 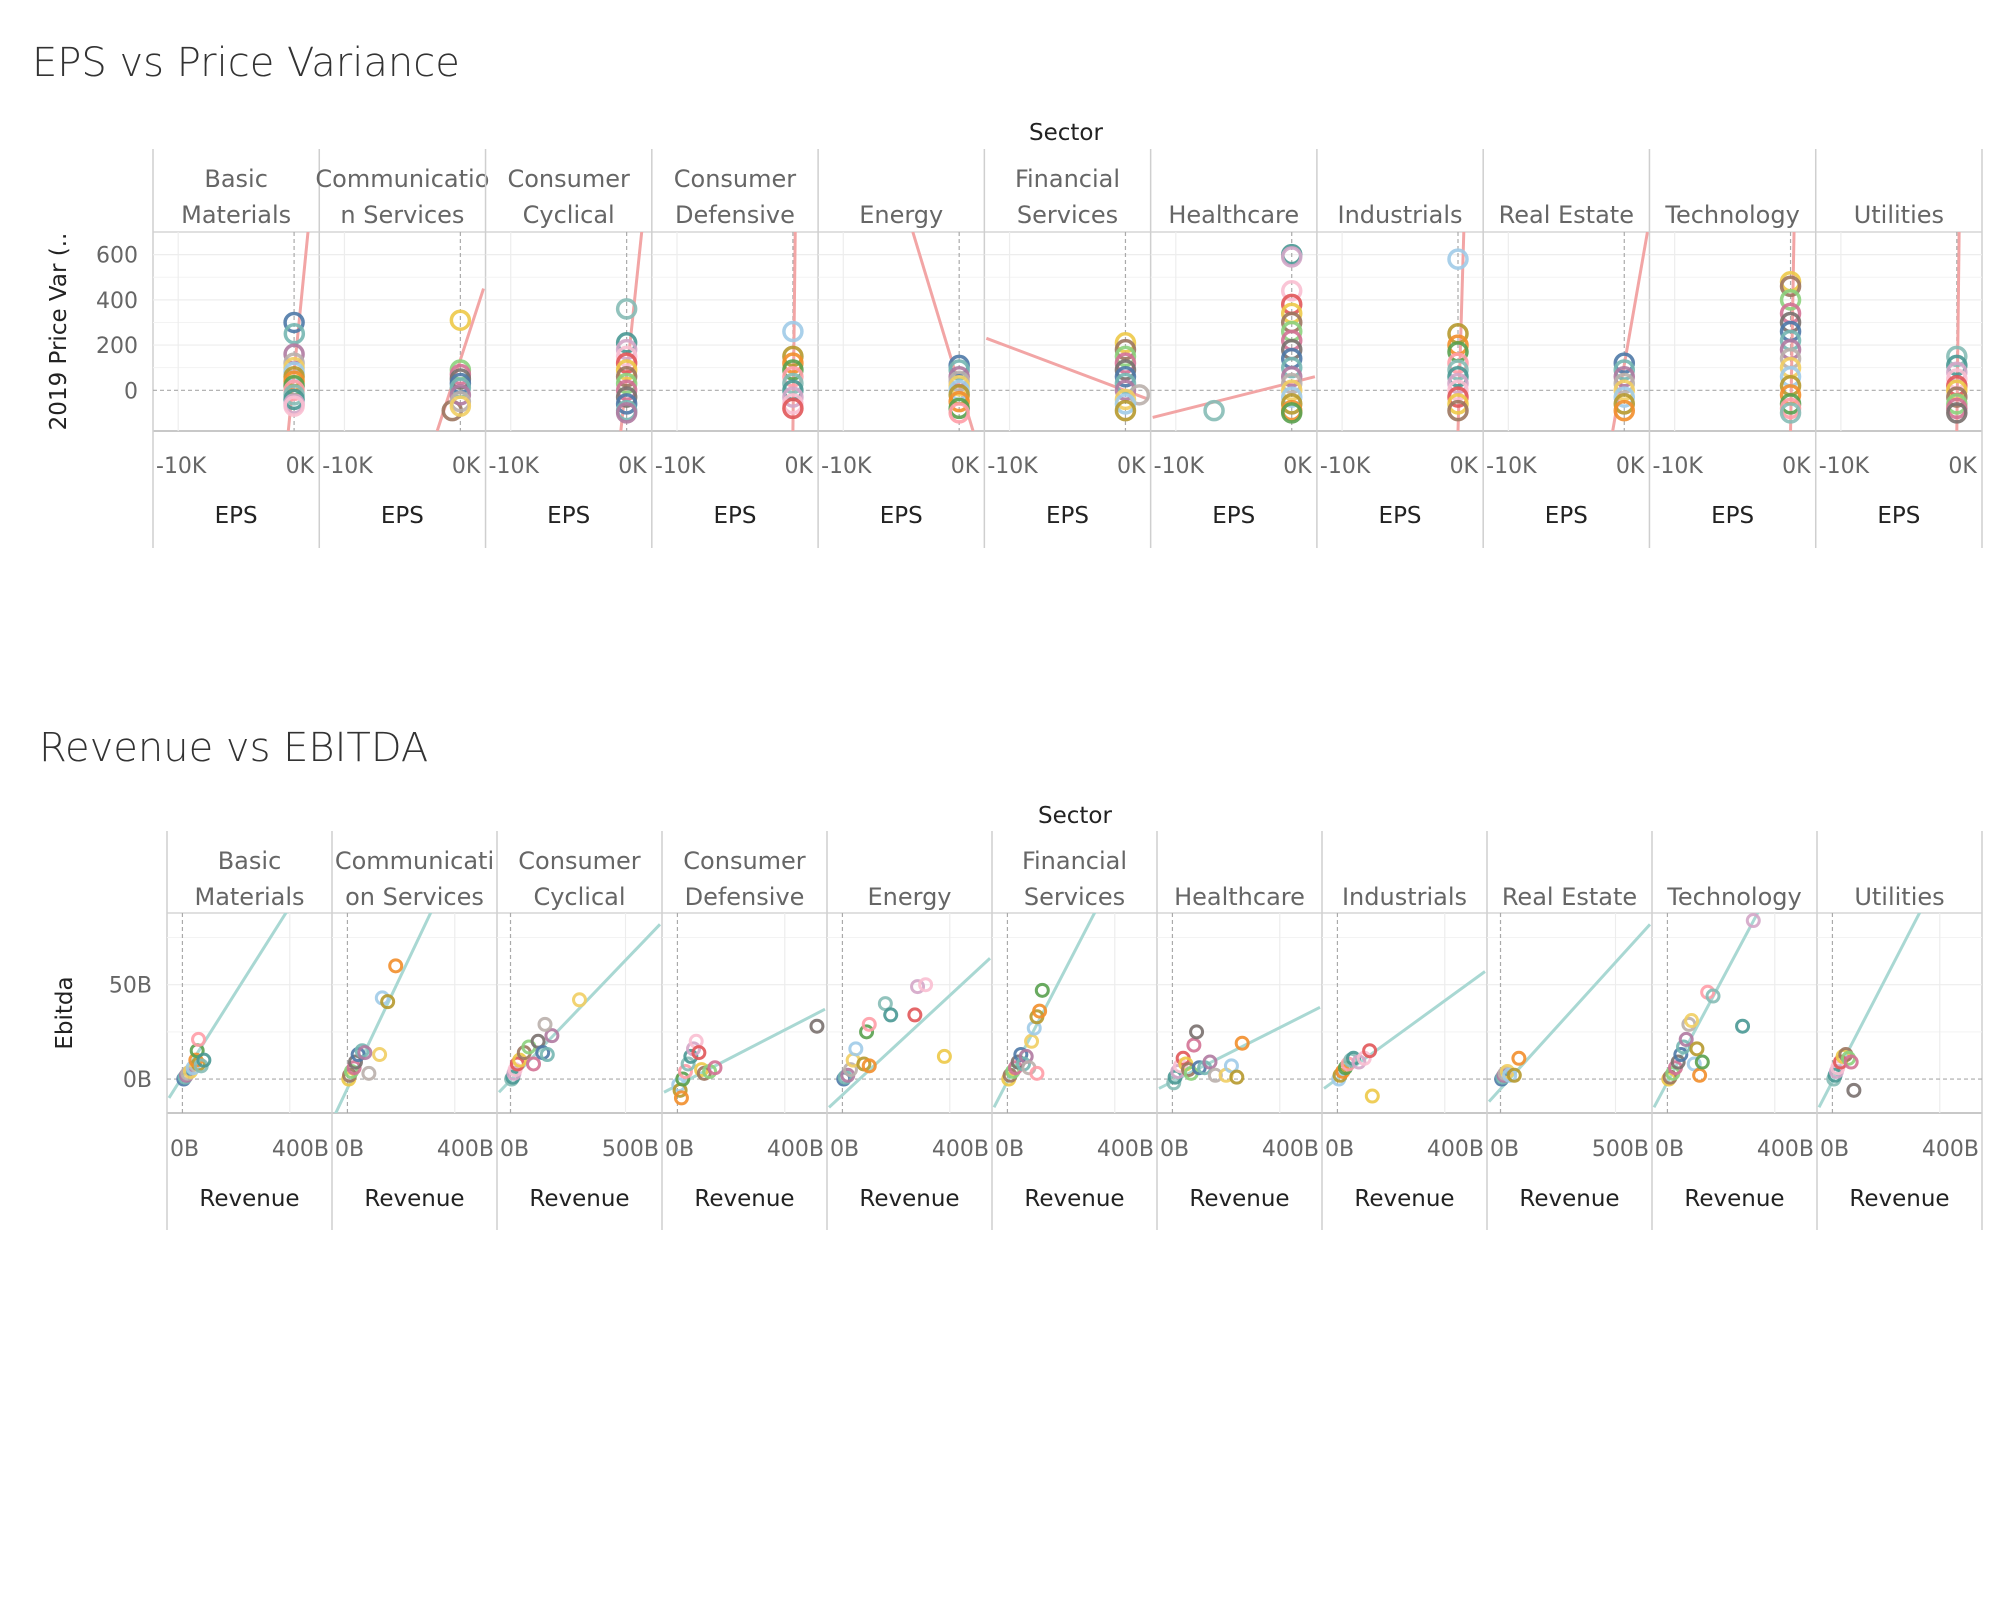 I want to click on column-header: Sector, so click(x=1075, y=816).